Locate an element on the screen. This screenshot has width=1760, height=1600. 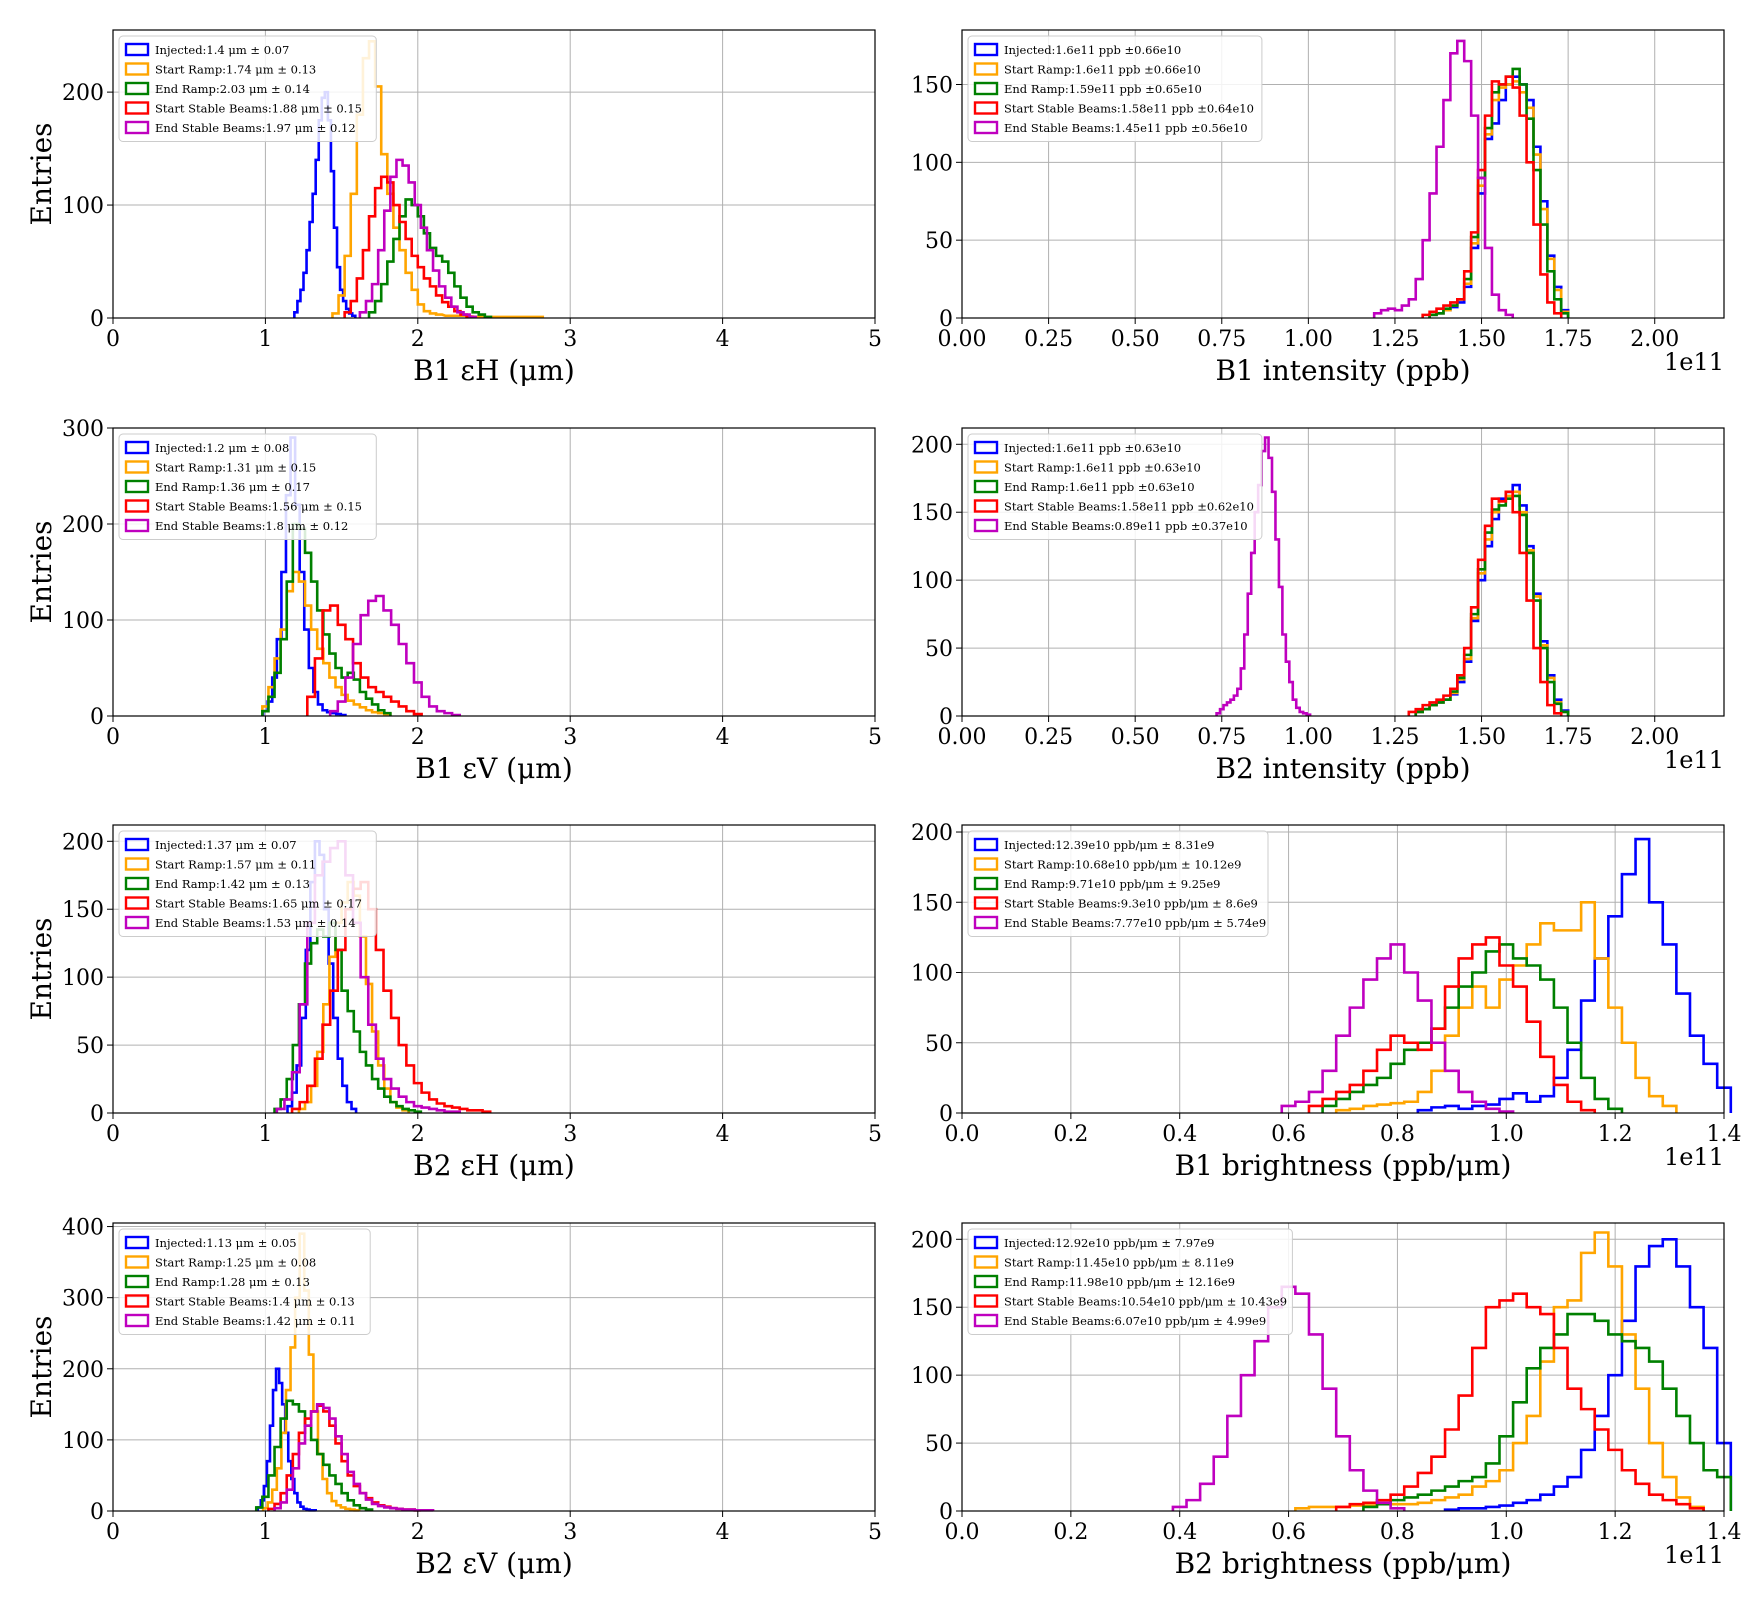
legend-label: Start Ramp:1.74 μm ± 0.13 is located at coordinates (235, 70).